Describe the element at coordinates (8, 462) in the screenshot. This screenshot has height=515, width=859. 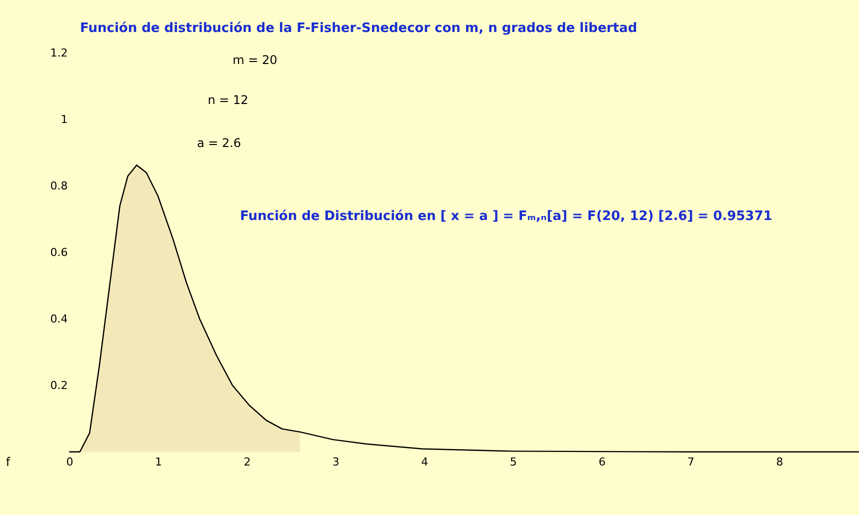
I see `annotation: f` at that location.